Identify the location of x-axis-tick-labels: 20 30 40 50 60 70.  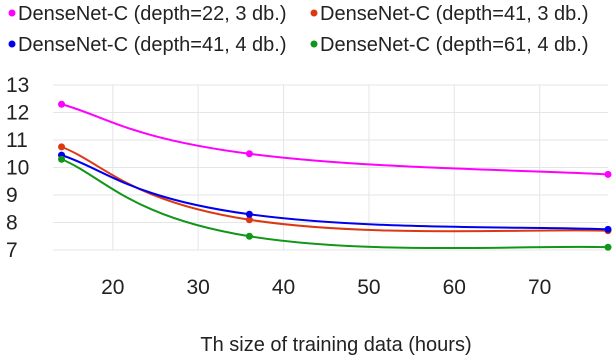
(326, 287).